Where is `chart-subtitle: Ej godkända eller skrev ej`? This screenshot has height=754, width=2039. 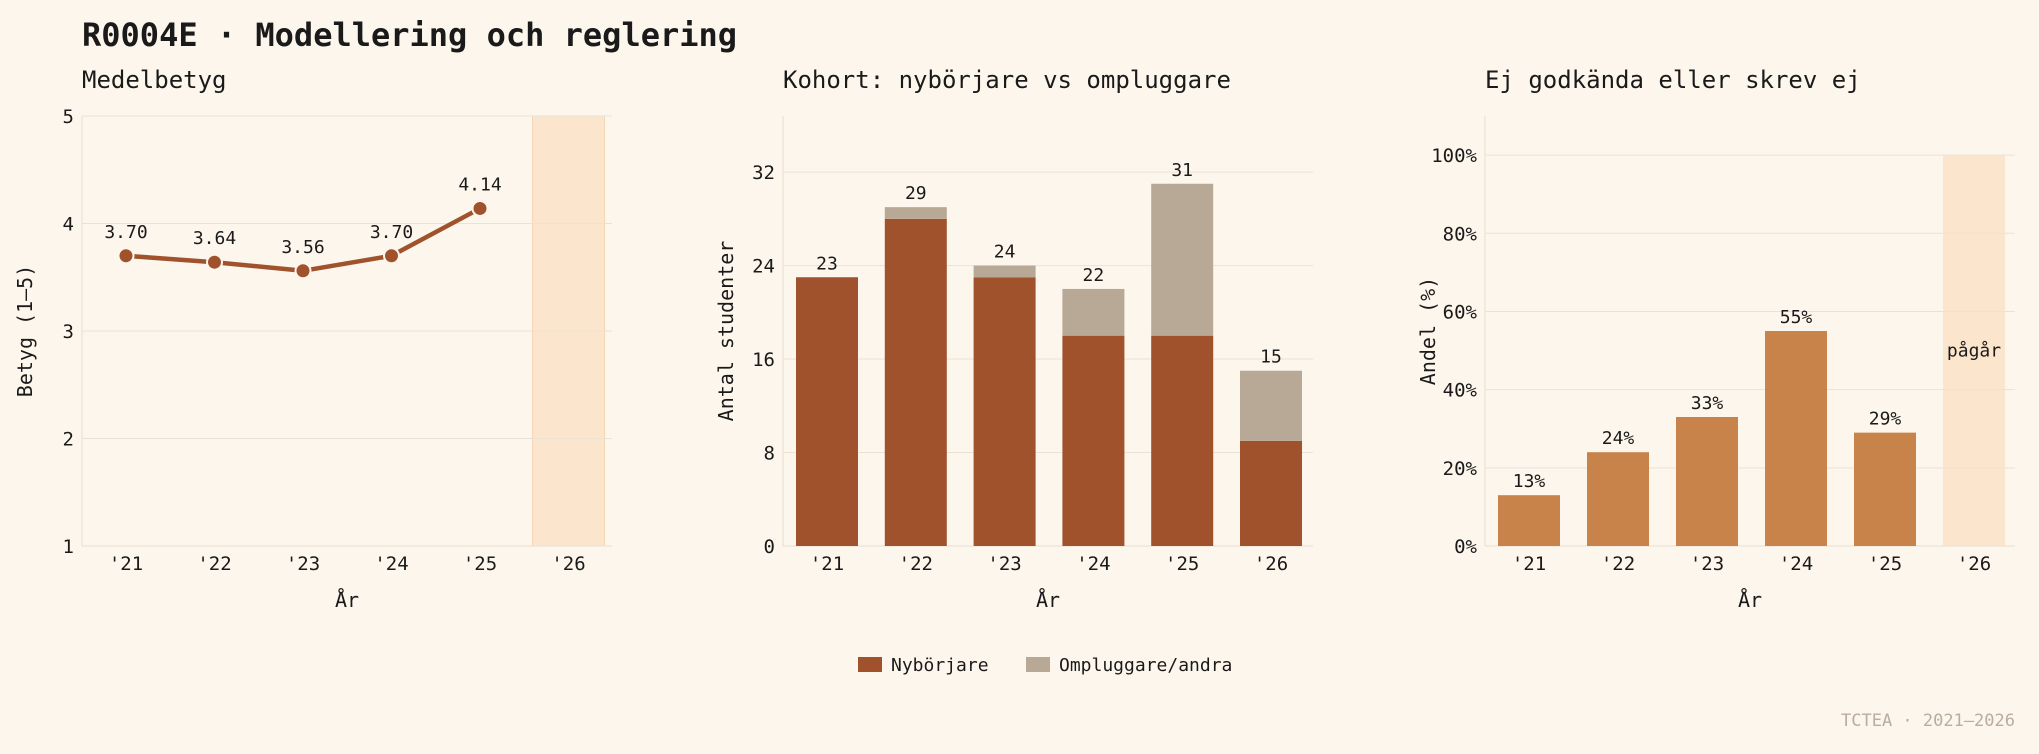 chart-subtitle: Ej godkända eller skrev ej is located at coordinates (1673, 80).